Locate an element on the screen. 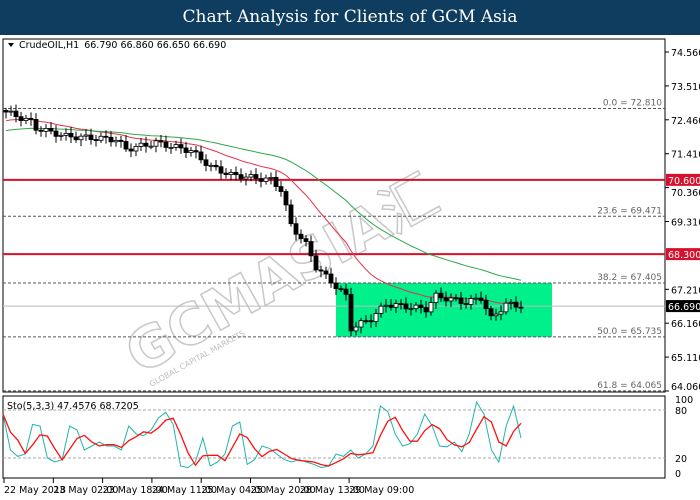 The height and width of the screenshot is (500, 700). fib-level-label: 50.0 = 65.735 is located at coordinates (629, 332).